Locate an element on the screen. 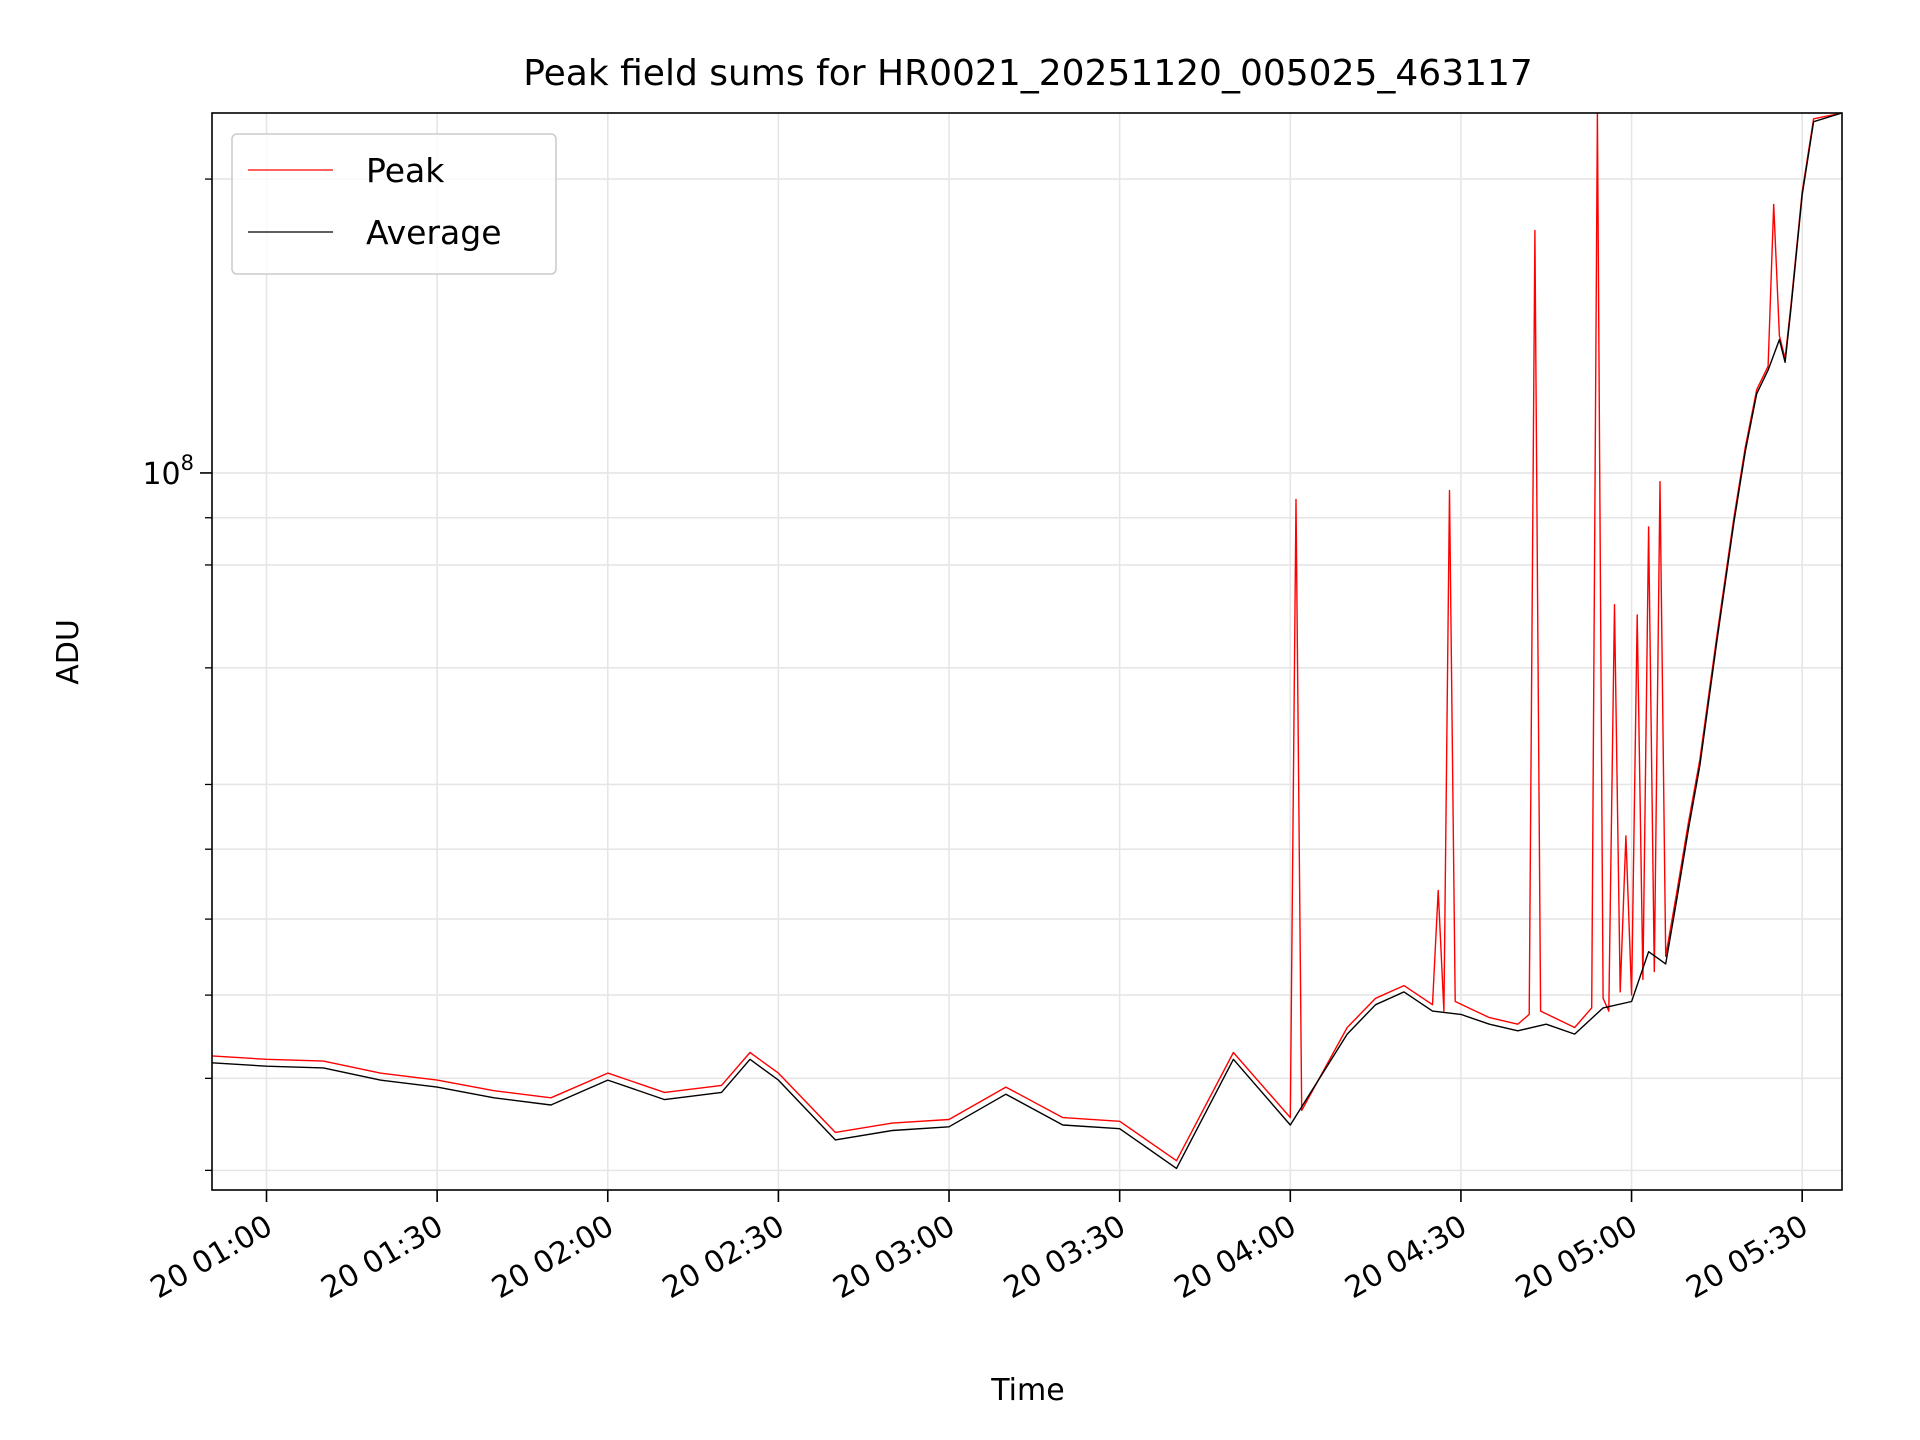 The width and height of the screenshot is (1920, 1440). y-axis-label: ADU is located at coordinates (68, 652).